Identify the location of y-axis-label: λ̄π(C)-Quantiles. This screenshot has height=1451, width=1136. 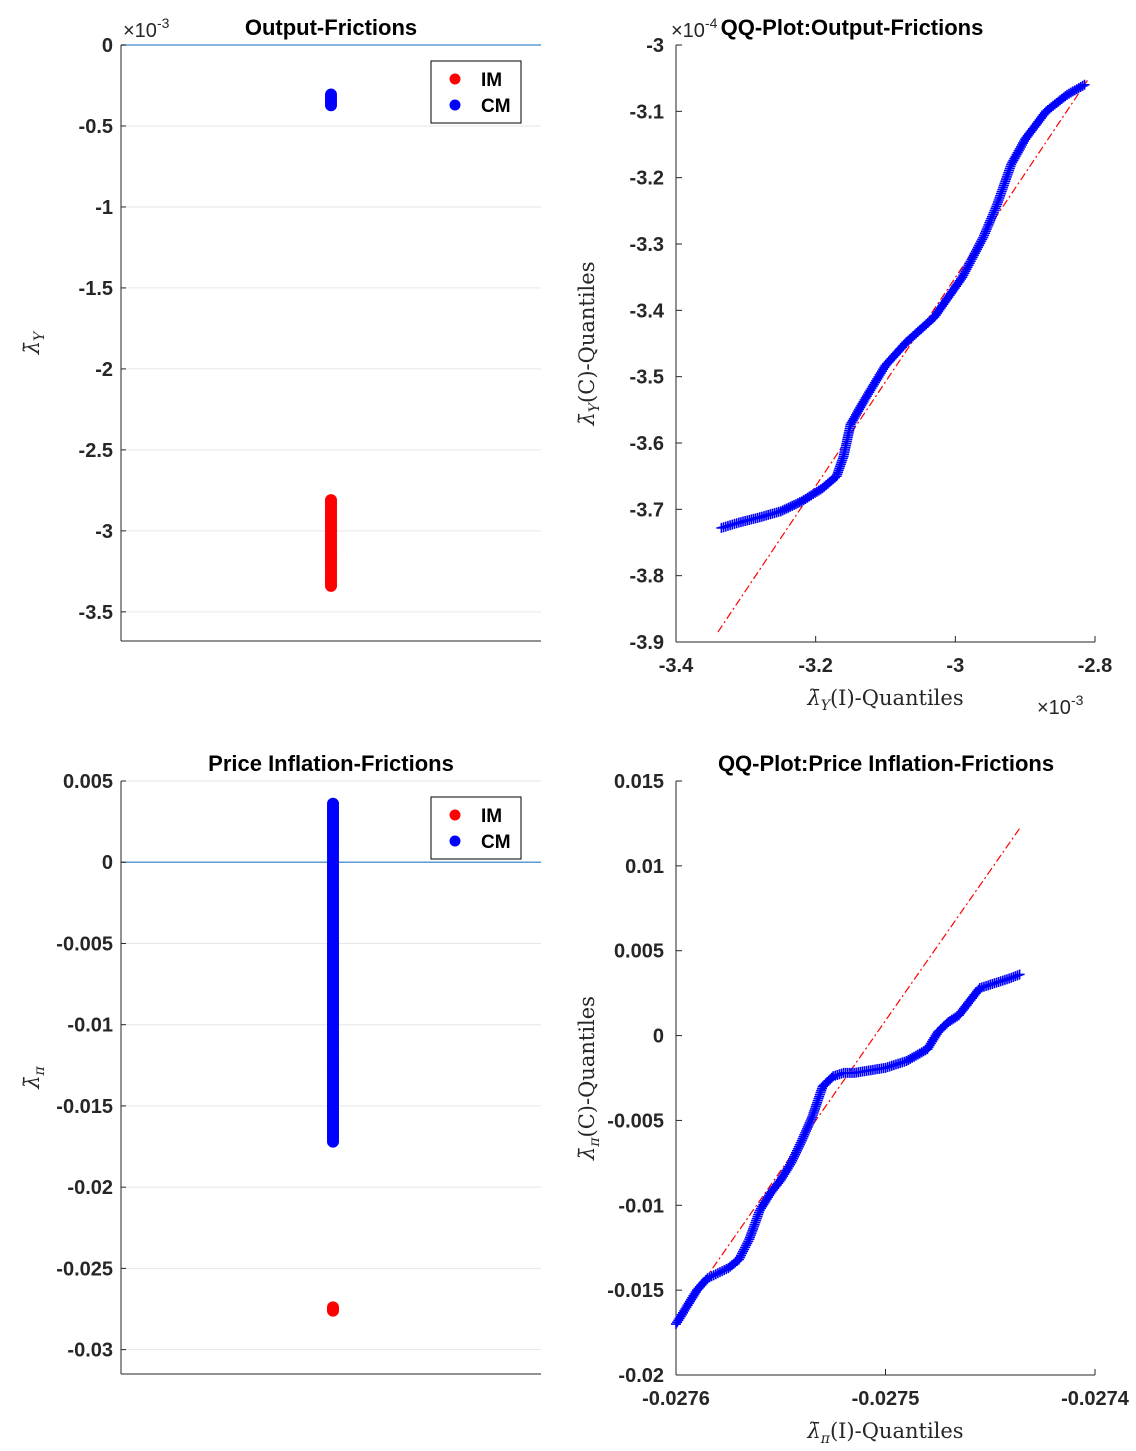
(589, 1078).